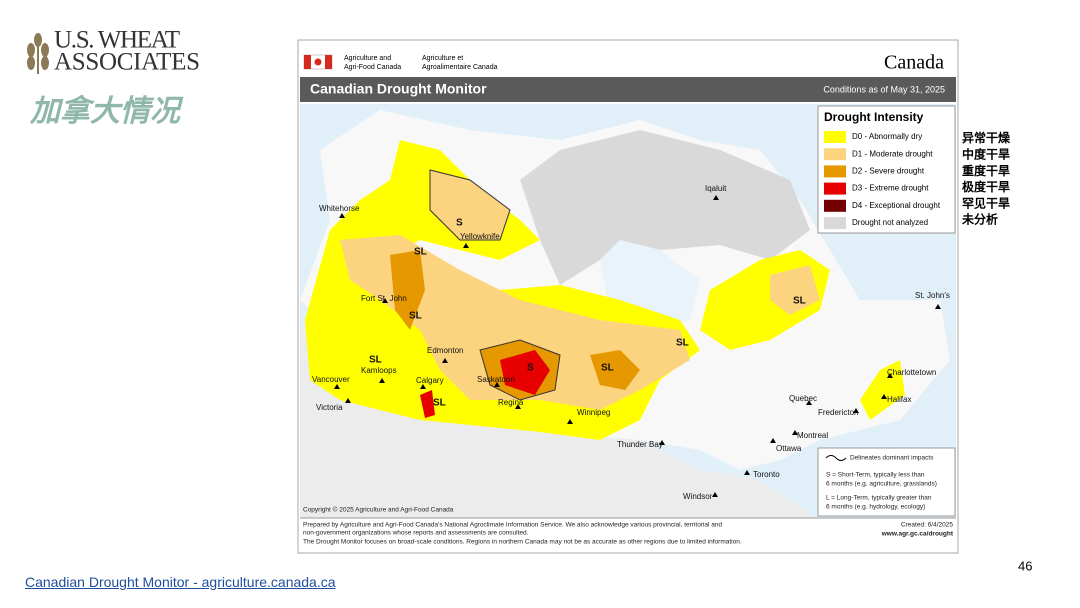 The image size is (1080, 608). What do you see at coordinates (329, 407) in the screenshot?
I see `city-label: Victoria` at bounding box center [329, 407].